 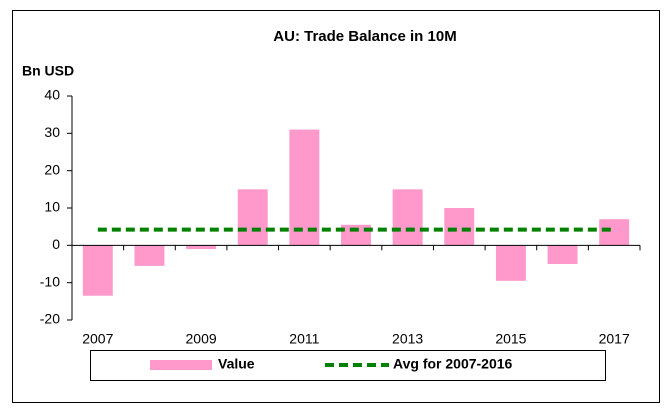 I want to click on legend-swatch, so click(x=181, y=365).